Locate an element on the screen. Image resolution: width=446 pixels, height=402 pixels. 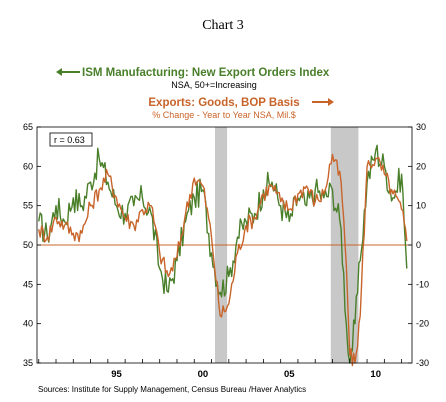
y-left-tick-label: 65 is located at coordinates (28, 127).